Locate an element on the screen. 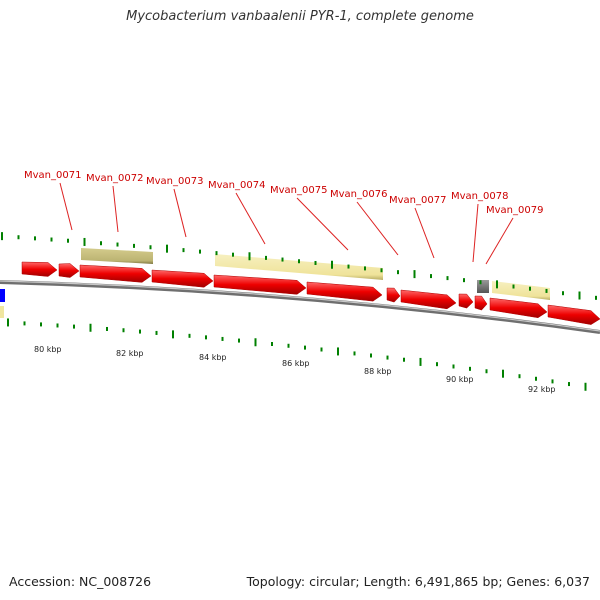  scale-label: 90 kbp is located at coordinates (460, 379).